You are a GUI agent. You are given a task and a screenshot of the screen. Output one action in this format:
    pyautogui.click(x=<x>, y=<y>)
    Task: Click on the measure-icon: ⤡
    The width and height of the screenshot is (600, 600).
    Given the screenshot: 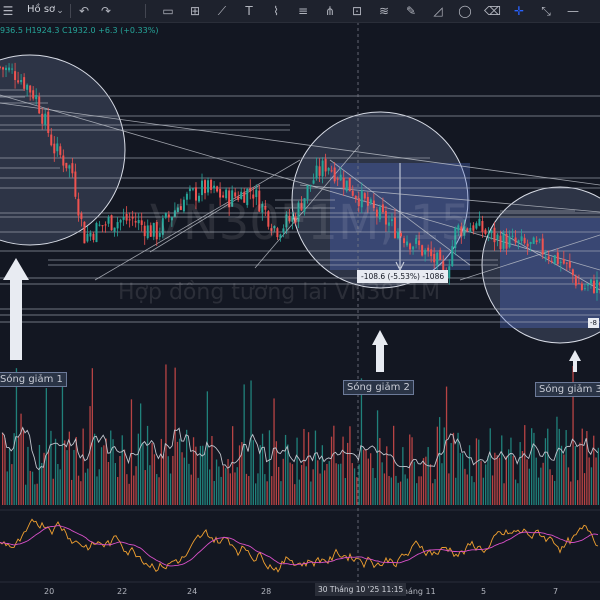 What is the action you would take?
    pyautogui.click(x=546, y=11)
    